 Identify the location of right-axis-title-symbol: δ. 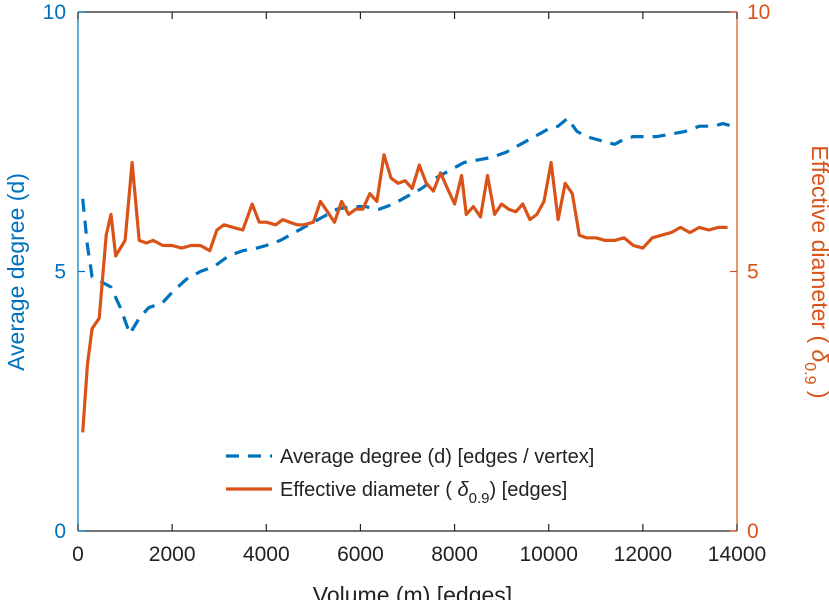
(818, 356).